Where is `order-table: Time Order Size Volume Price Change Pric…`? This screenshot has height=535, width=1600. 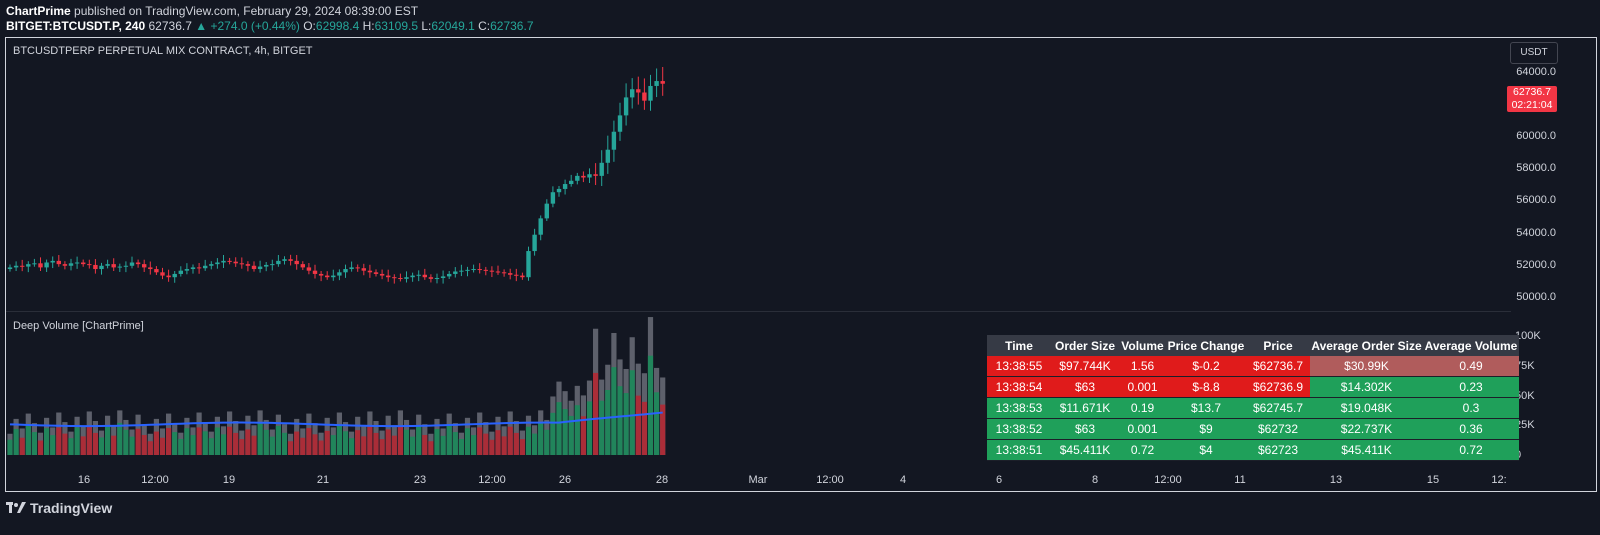 order-table: Time Order Size Volume Price Change Pric… is located at coordinates (1253, 398).